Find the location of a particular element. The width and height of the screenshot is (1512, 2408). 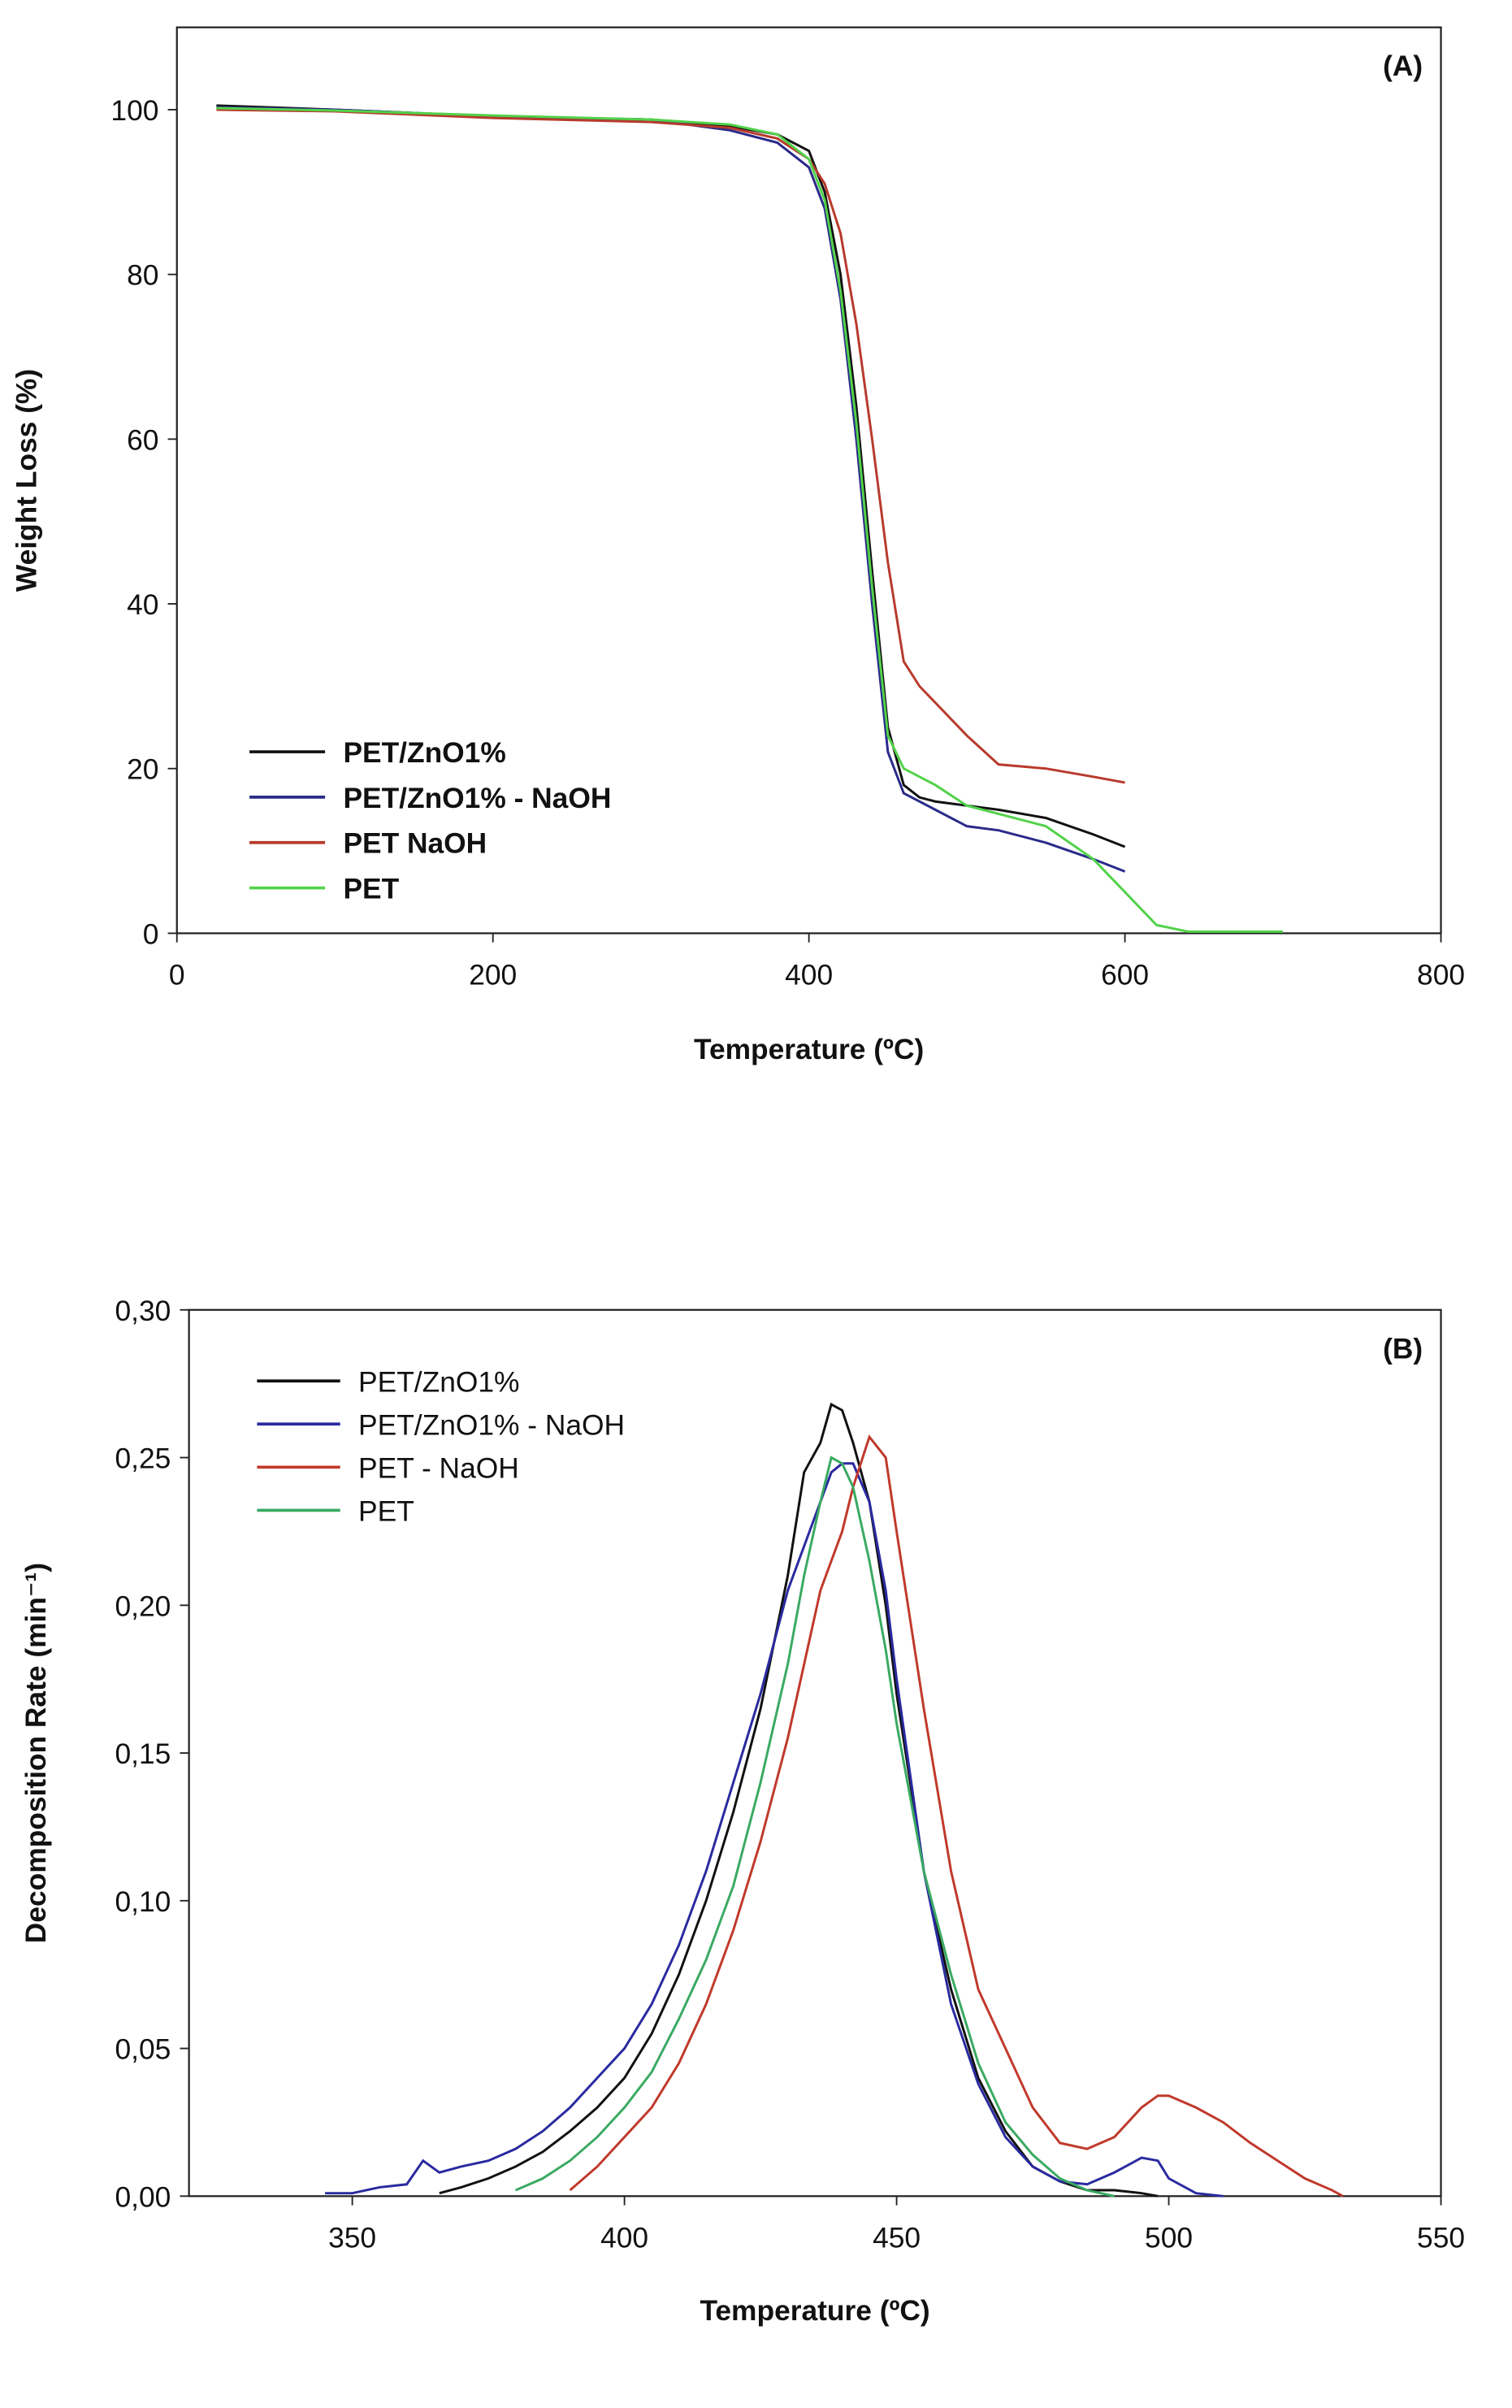

data-line is located at coordinates (815, 1827).